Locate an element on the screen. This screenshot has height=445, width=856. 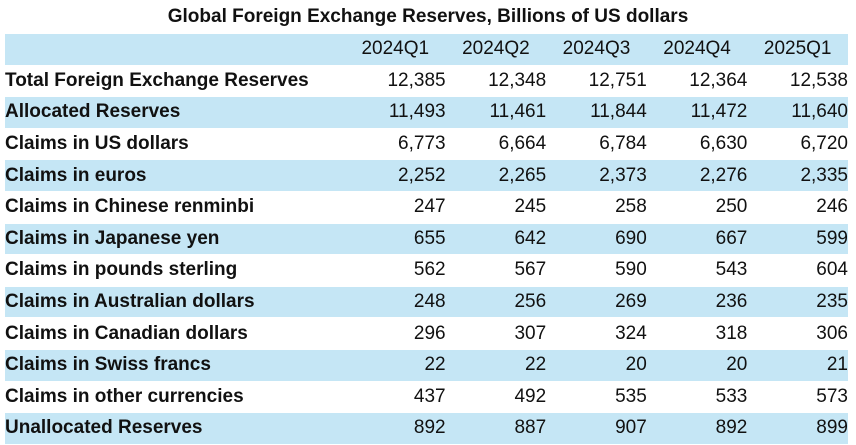
row-label: Claims in Swiss francs is located at coordinates (175, 365).